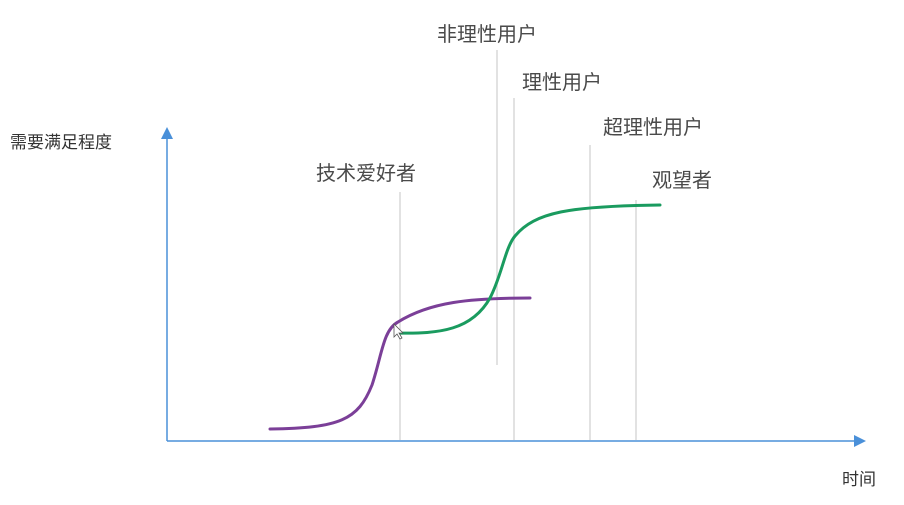 The width and height of the screenshot is (904, 505). Describe the element at coordinates (562, 82) in the screenshot. I see `segment-label-rational-users: 理性用户` at that location.